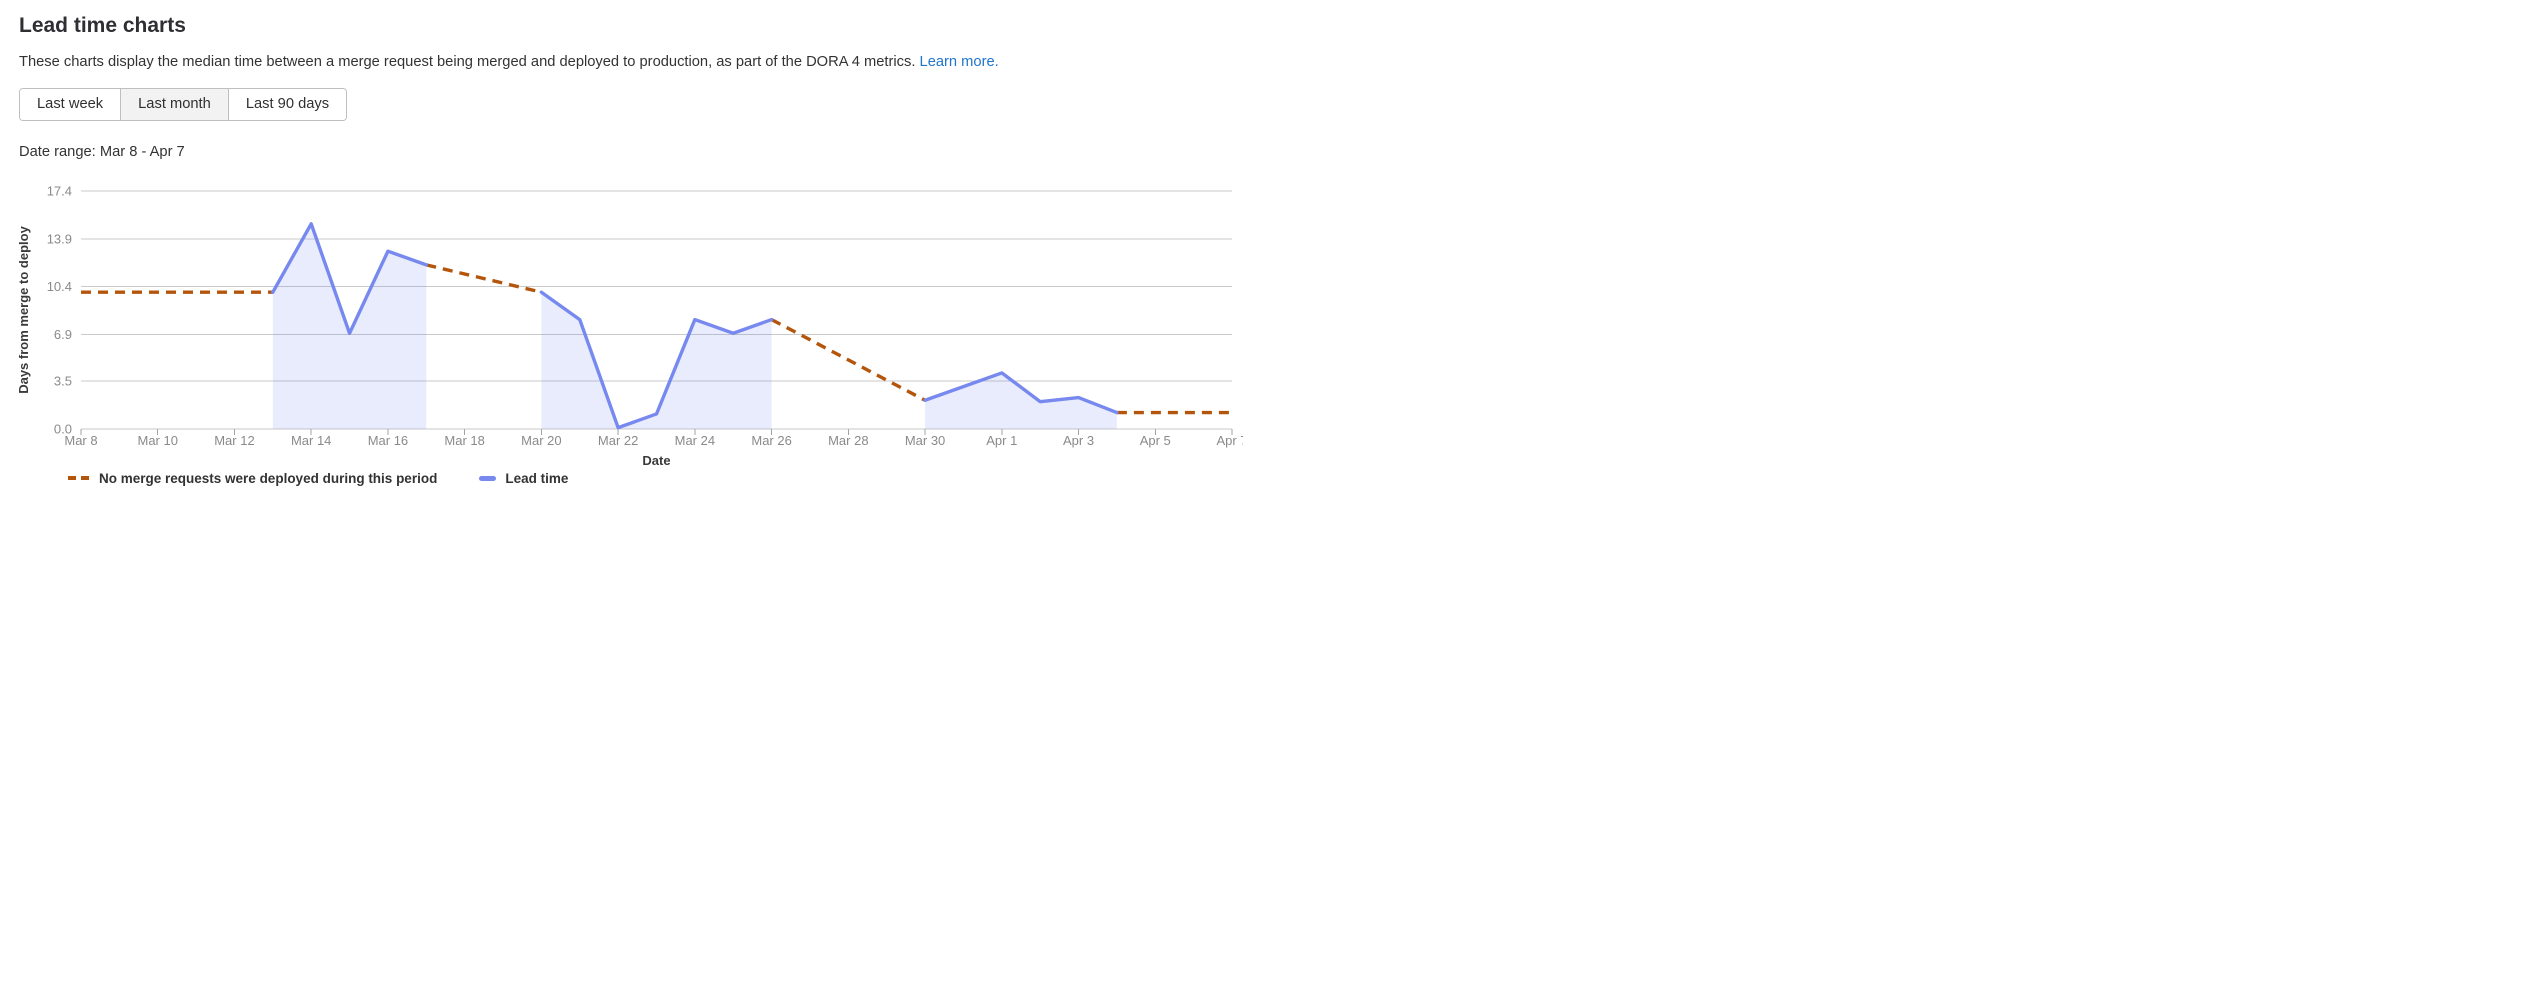 Image resolution: width=2524 pixels, height=996 pixels. What do you see at coordinates (63, 381) in the screenshot?
I see `svg-text: 3.5` at bounding box center [63, 381].